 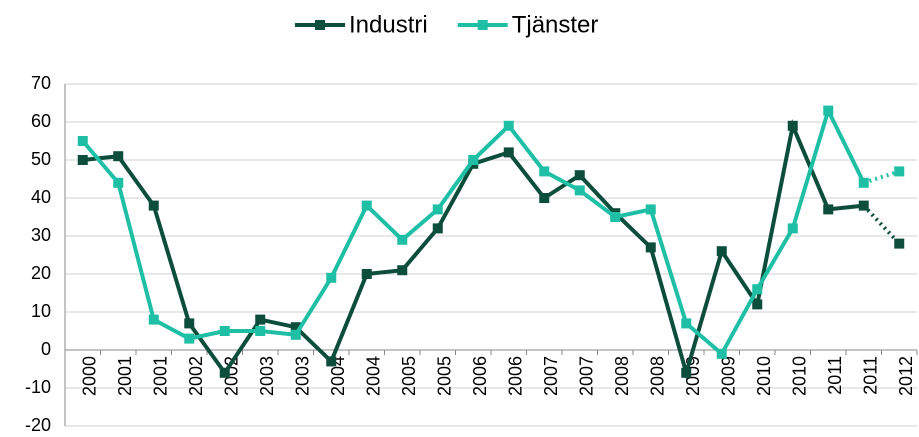 I want to click on x-tick-label: 2012, so click(x=906, y=376).